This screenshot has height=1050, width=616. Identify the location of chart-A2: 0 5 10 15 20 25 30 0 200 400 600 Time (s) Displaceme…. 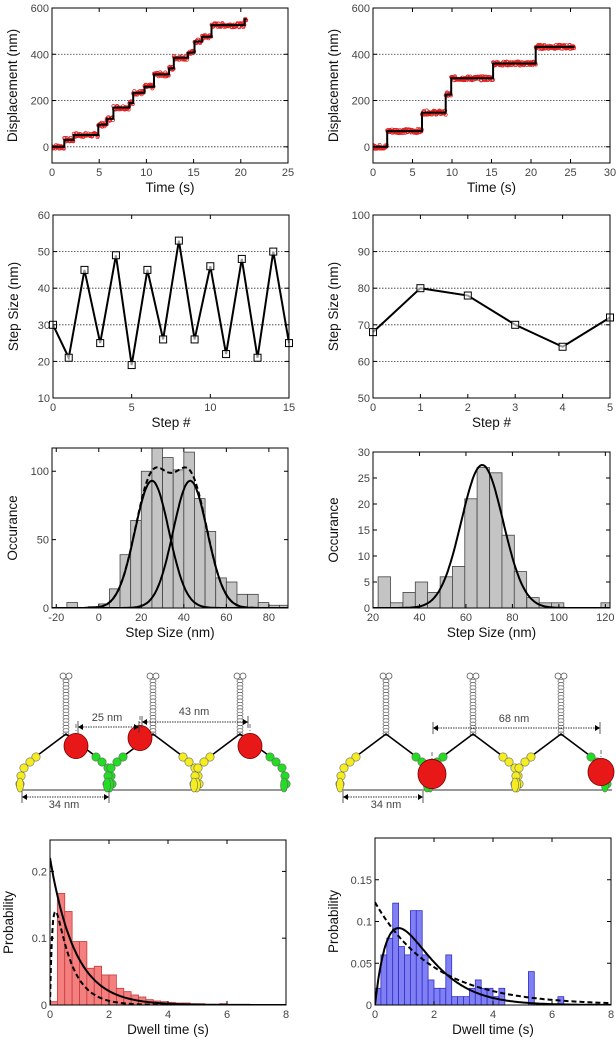
(471, 99).